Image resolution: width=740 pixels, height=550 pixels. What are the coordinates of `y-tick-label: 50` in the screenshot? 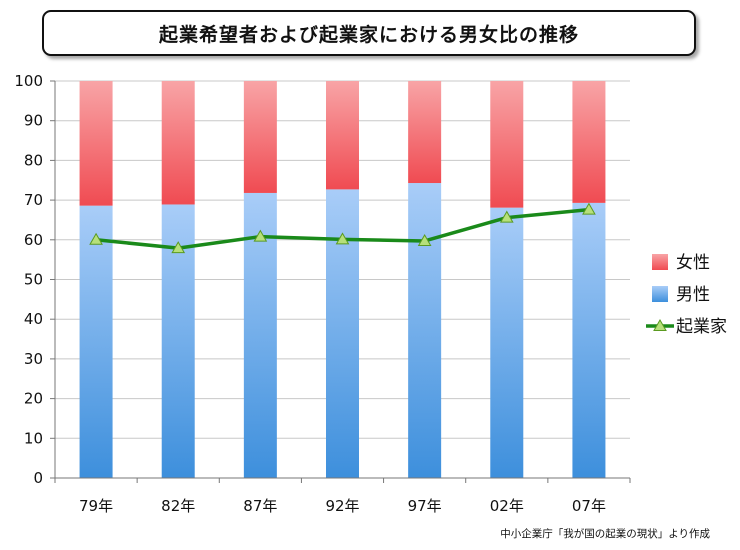 It's located at (33, 280).